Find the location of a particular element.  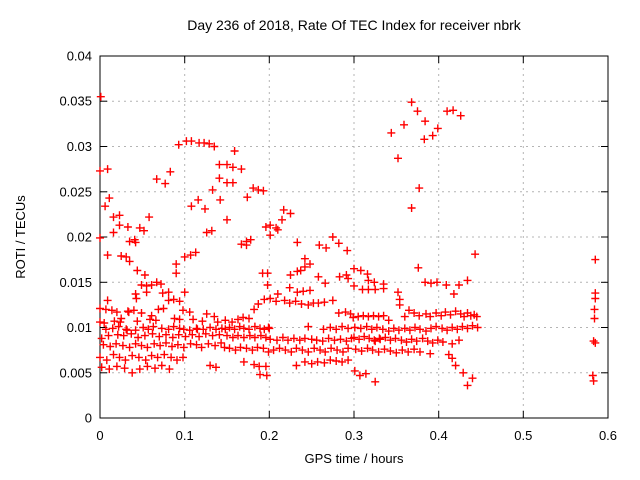

svg-text: 0.015 is located at coordinates (75, 282).